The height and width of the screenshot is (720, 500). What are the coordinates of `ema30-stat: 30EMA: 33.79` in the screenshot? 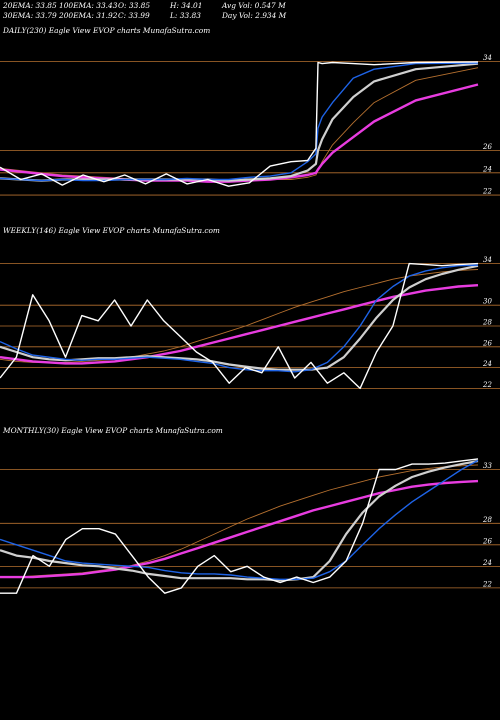 It's located at (30, 15).